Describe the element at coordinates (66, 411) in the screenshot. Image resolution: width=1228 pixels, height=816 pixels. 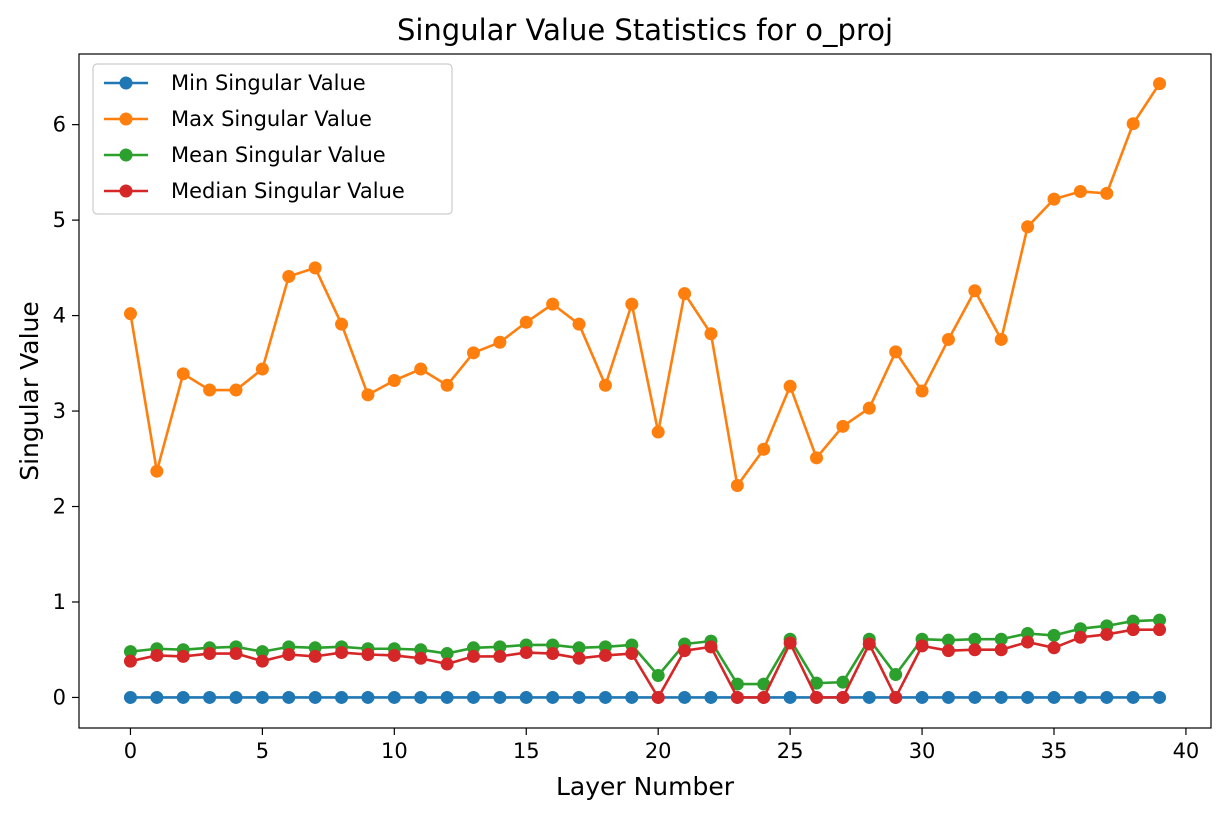
I see `y-axis-ticks: 0 1 2 3 4 5 6` at that location.